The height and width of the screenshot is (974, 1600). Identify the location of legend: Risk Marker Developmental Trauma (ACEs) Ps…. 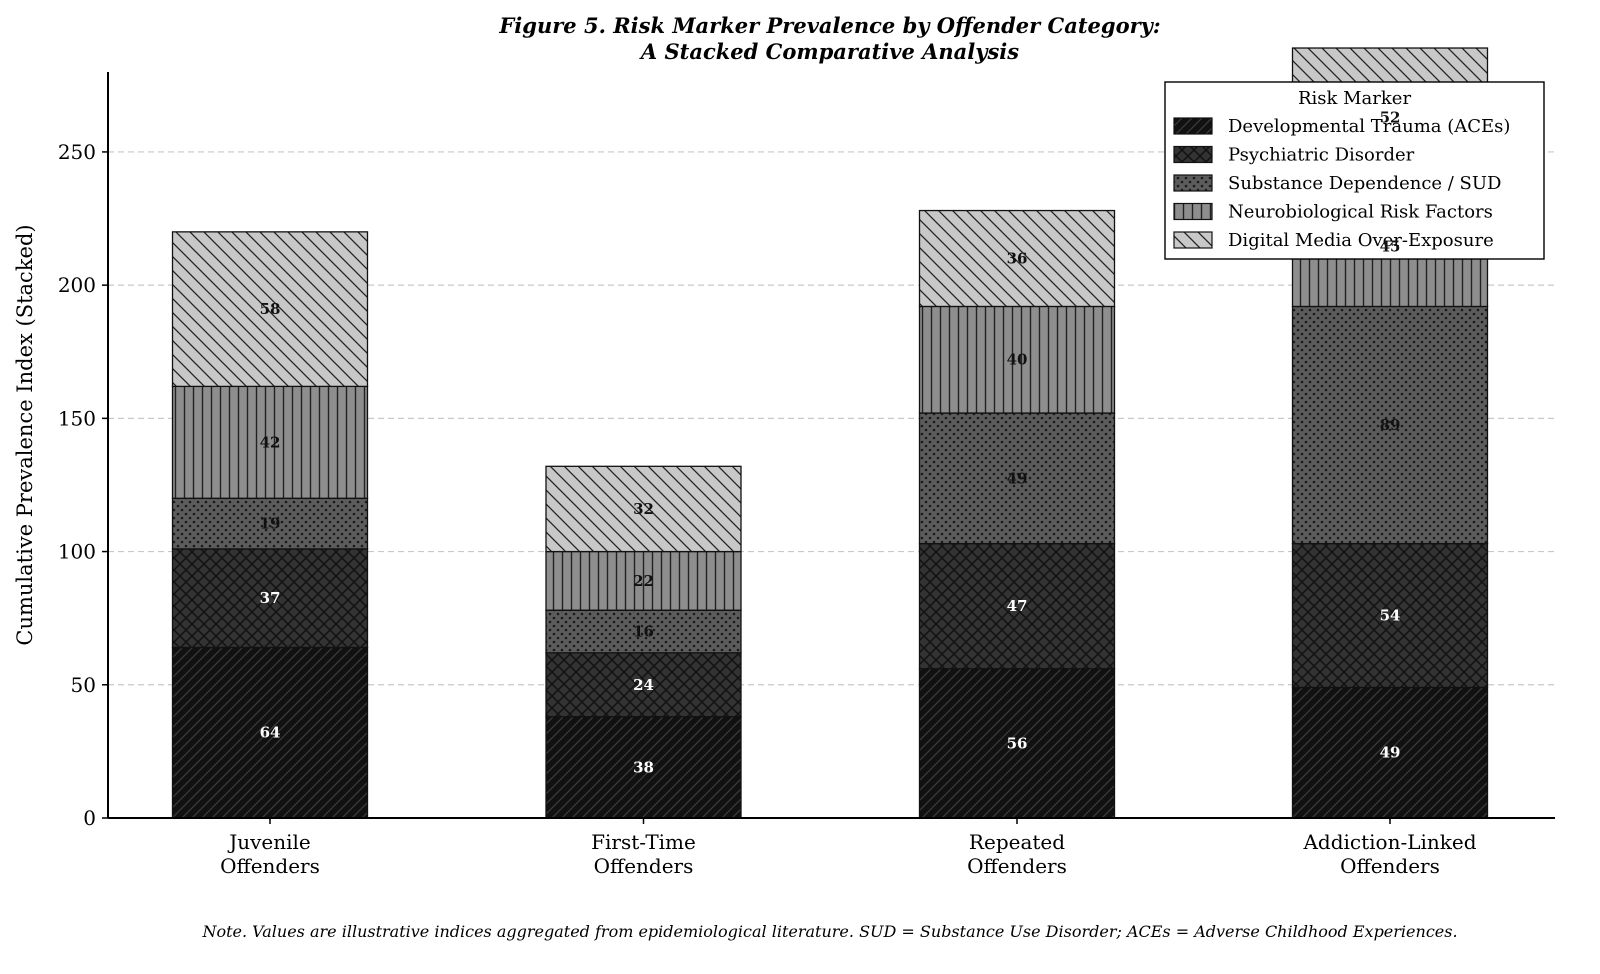
(1354, 170).